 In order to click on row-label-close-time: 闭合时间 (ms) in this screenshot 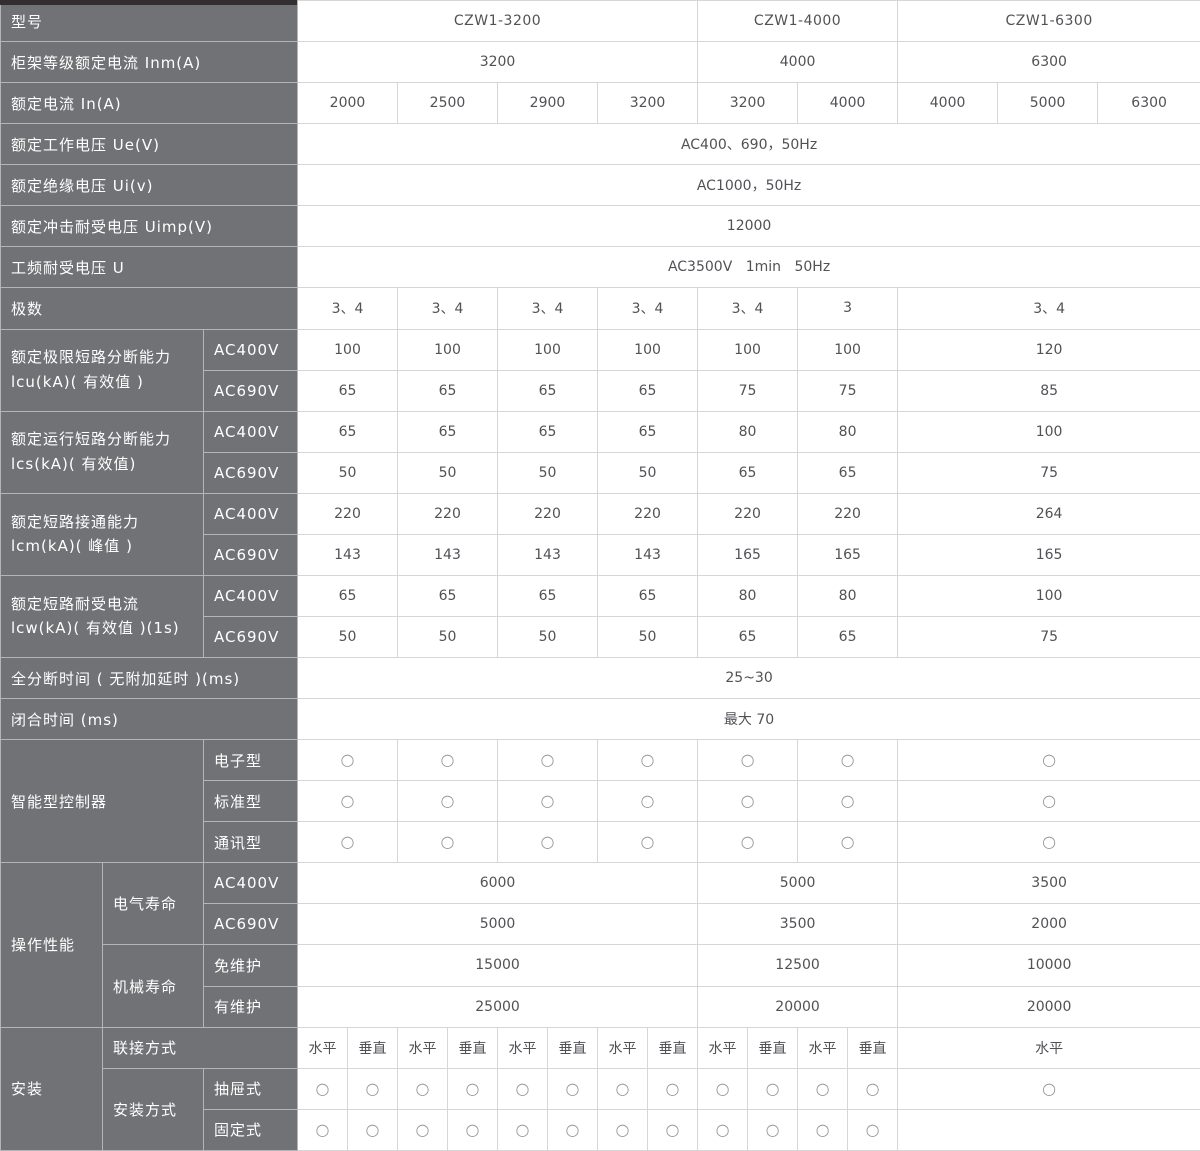, I will do `click(149, 719)`.